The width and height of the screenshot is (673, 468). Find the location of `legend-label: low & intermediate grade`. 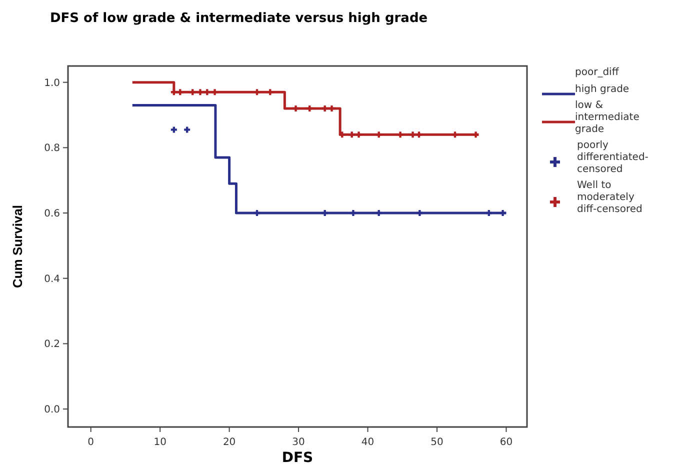

legend-label: low & intermediate grade is located at coordinates (607, 117).